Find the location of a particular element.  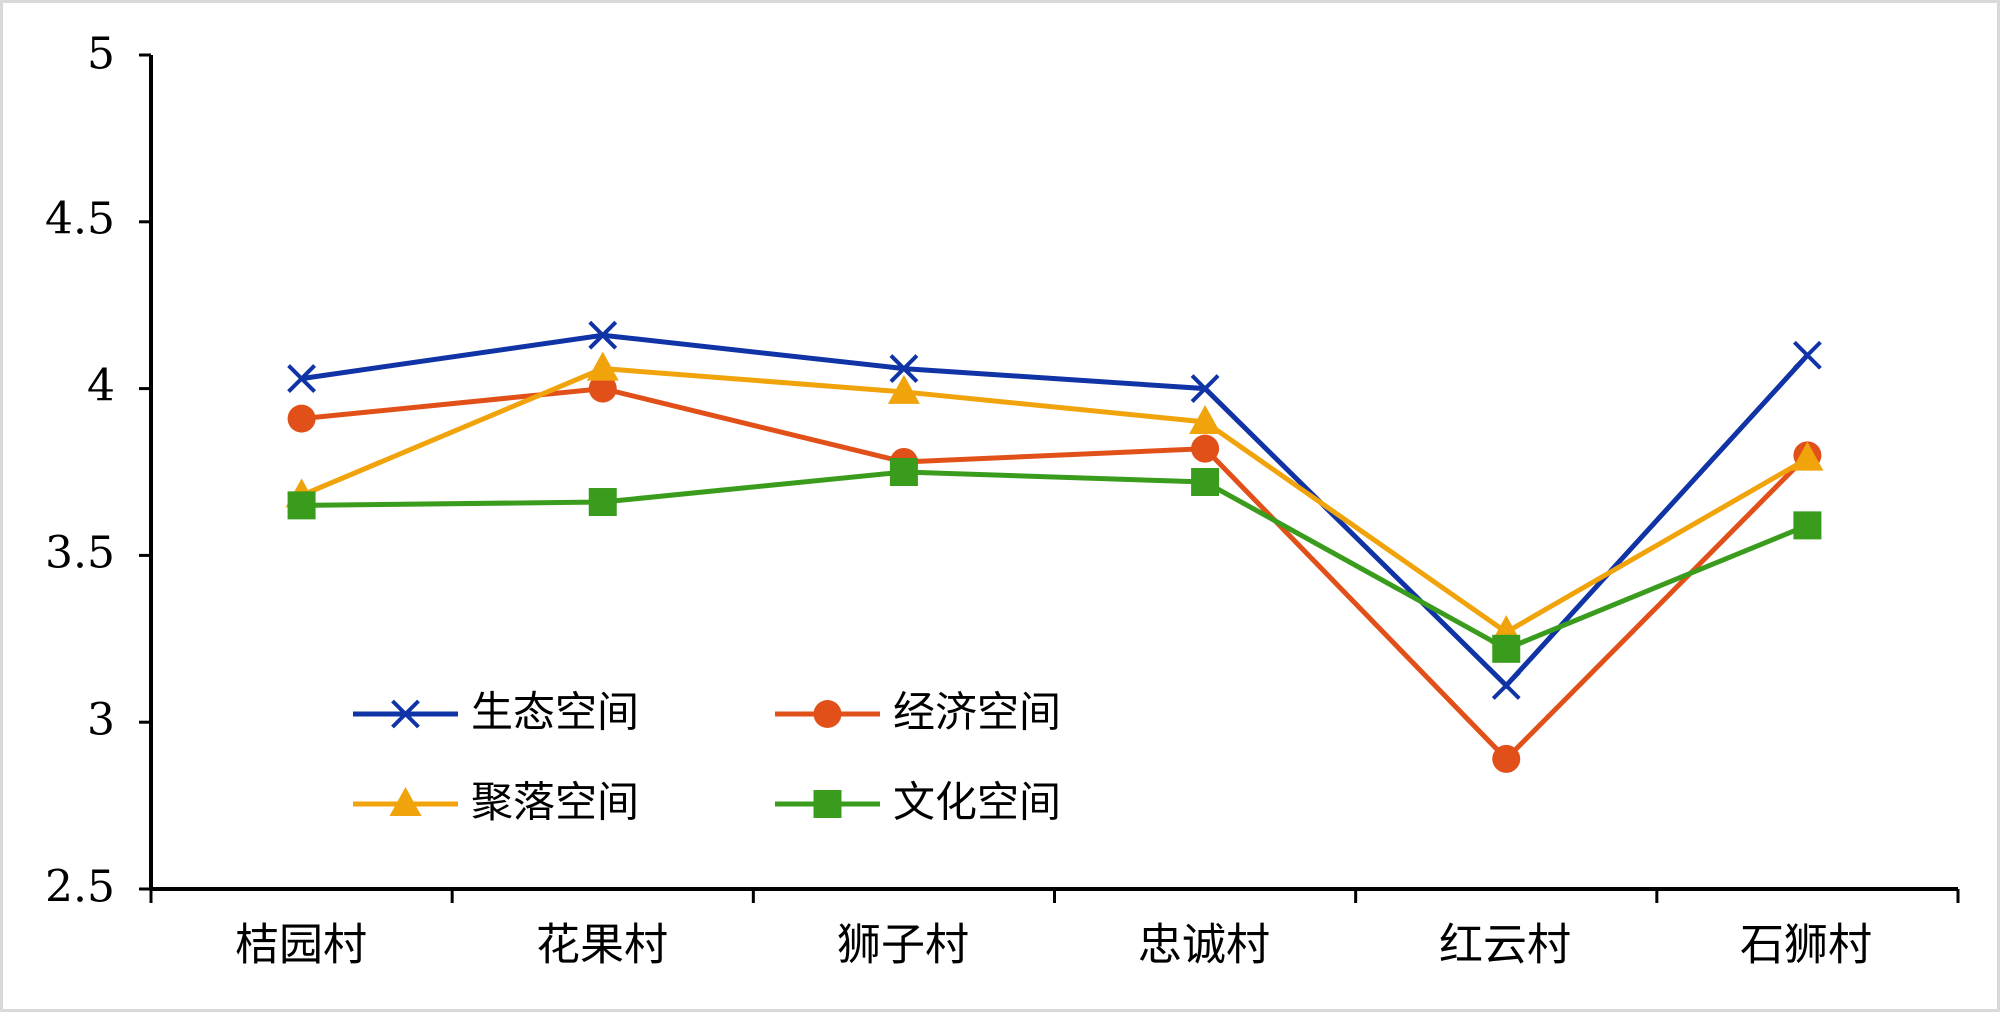

x-category-label: 石狮村 is located at coordinates (1806, 945).